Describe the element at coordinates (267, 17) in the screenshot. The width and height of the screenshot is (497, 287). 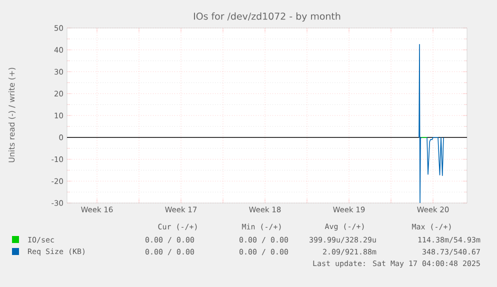
I see `chart-title: IOs for /dev/zd1072 - by month` at that location.